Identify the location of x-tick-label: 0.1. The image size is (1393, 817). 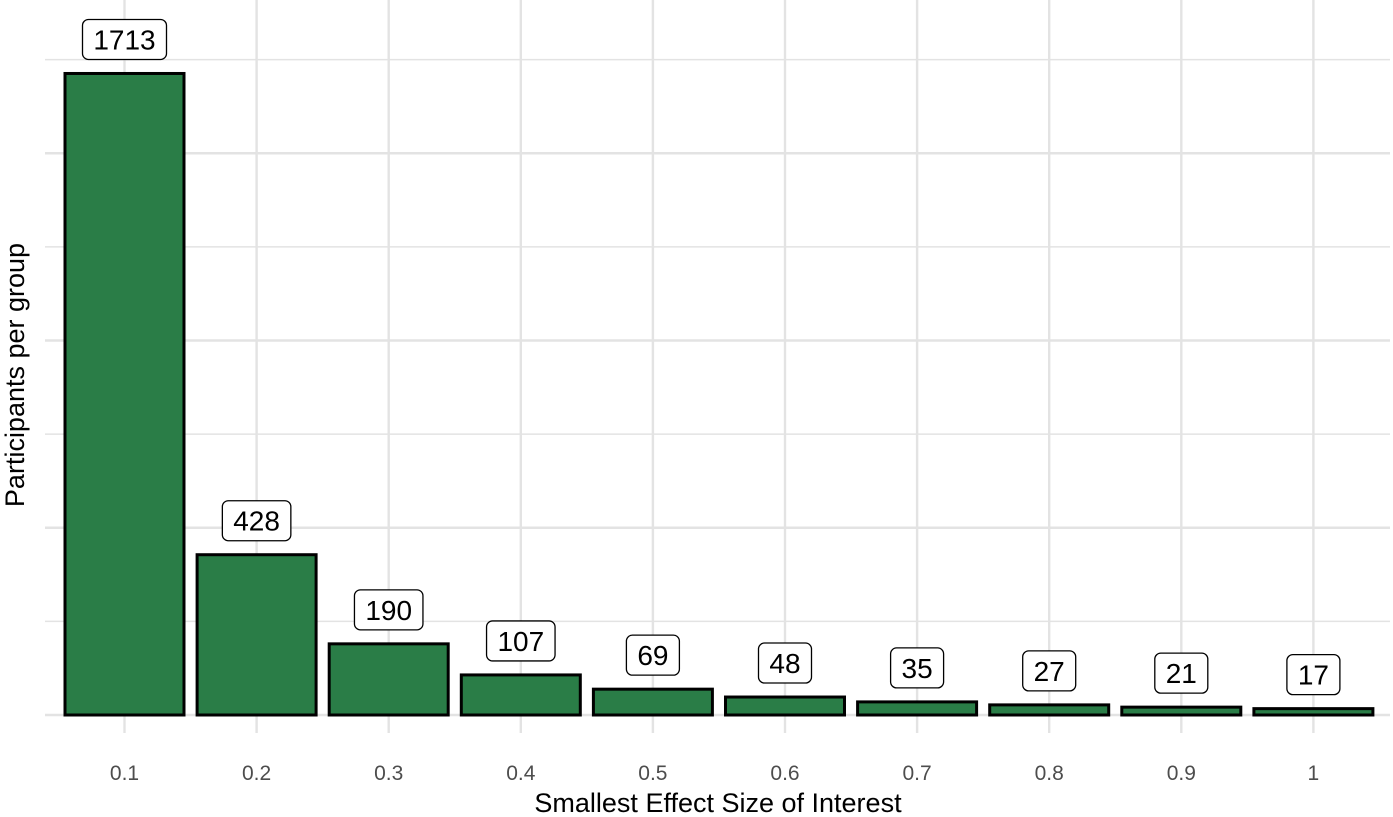
(124, 773).